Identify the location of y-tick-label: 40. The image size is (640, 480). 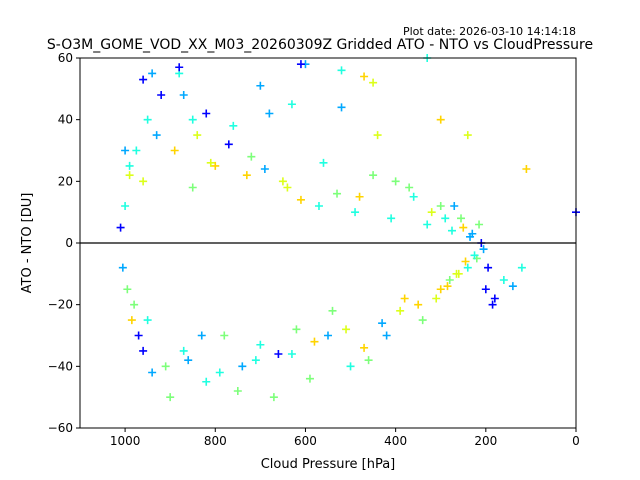
(65, 120).